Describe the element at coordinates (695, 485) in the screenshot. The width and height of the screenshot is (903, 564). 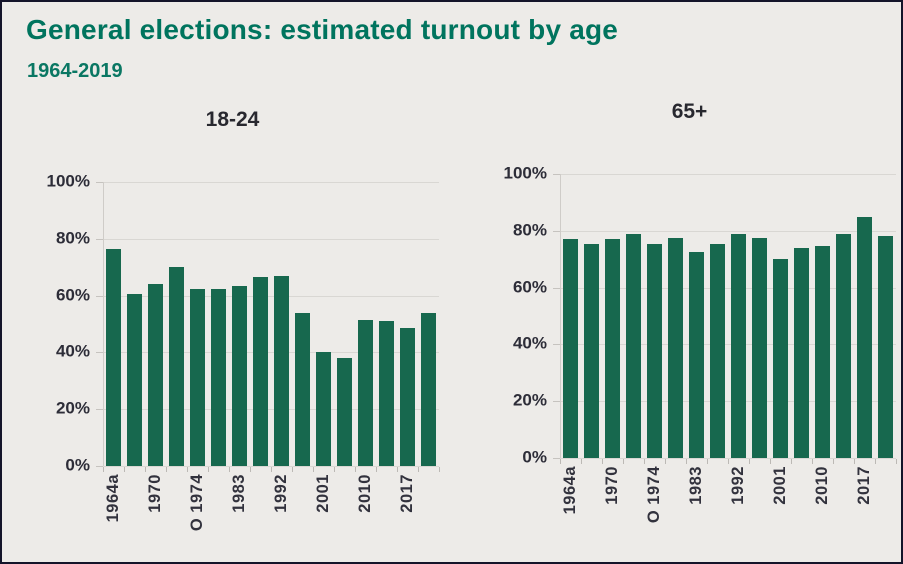
I see `x-axis-label: 1983` at that location.